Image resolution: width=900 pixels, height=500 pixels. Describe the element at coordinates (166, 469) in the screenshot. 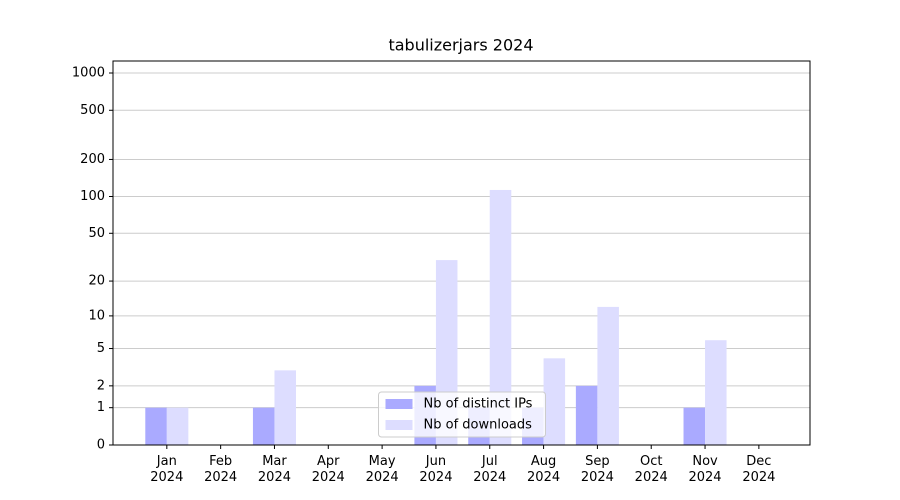

I see `x-tick-label: Jan 2024` at that location.